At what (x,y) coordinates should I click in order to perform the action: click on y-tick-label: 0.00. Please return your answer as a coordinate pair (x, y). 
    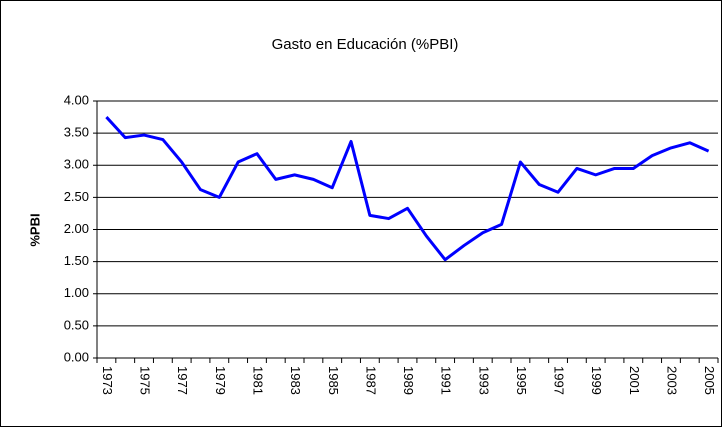
    Looking at the image, I should click on (76, 356).